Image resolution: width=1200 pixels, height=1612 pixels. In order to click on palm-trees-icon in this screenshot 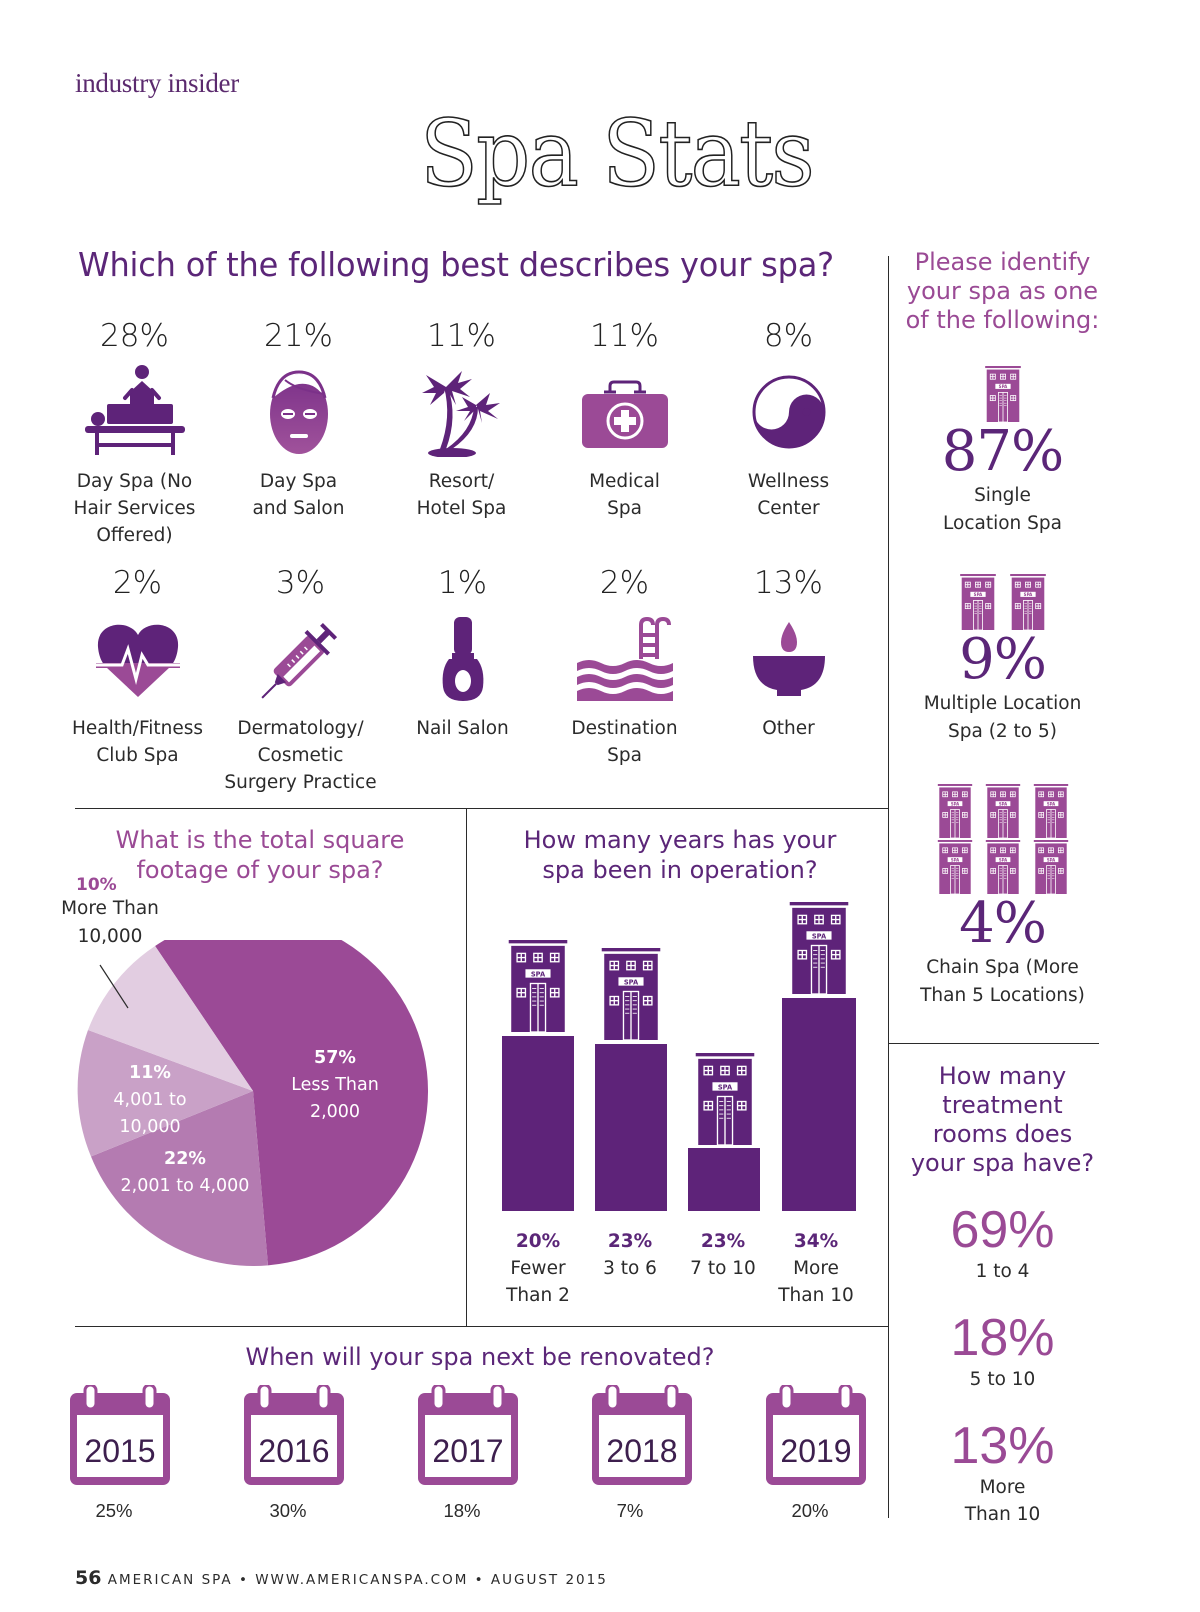, I will do `click(461, 412)`.